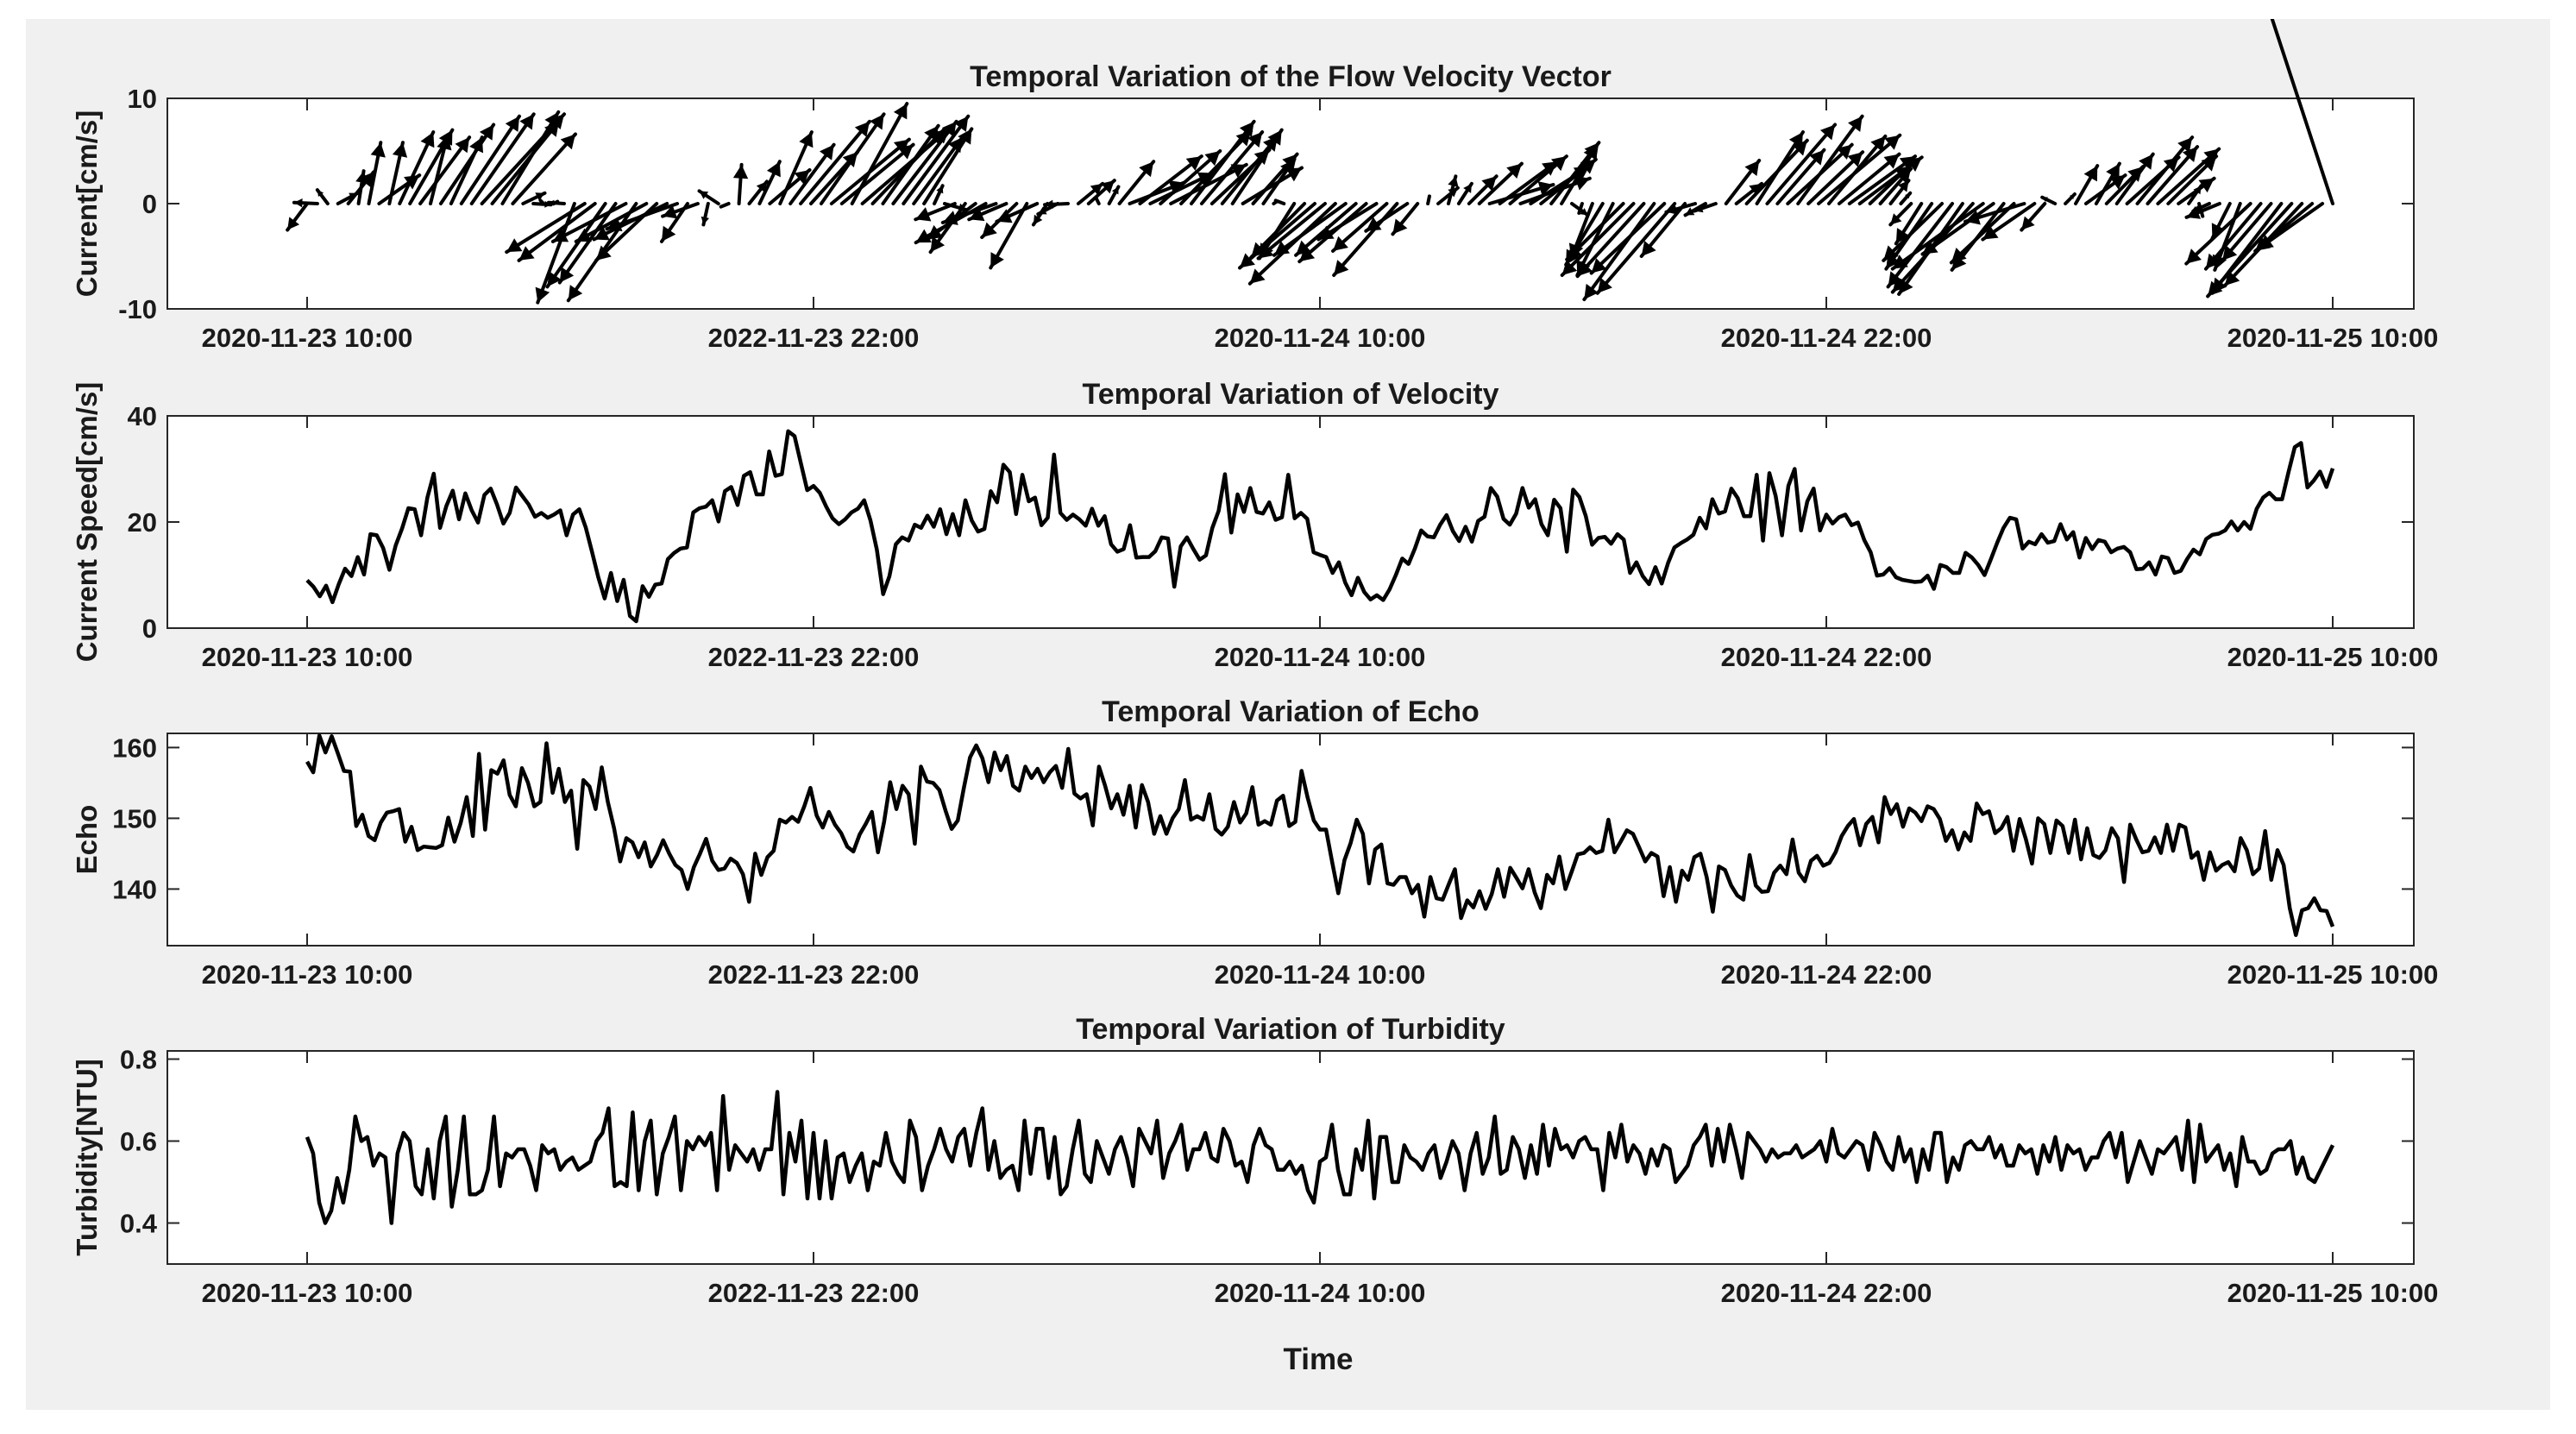 The width and height of the screenshot is (2576, 1434). What do you see at coordinates (307, 975) in the screenshot?
I see `x-tick-label: 2020-11-23 10:00` at bounding box center [307, 975].